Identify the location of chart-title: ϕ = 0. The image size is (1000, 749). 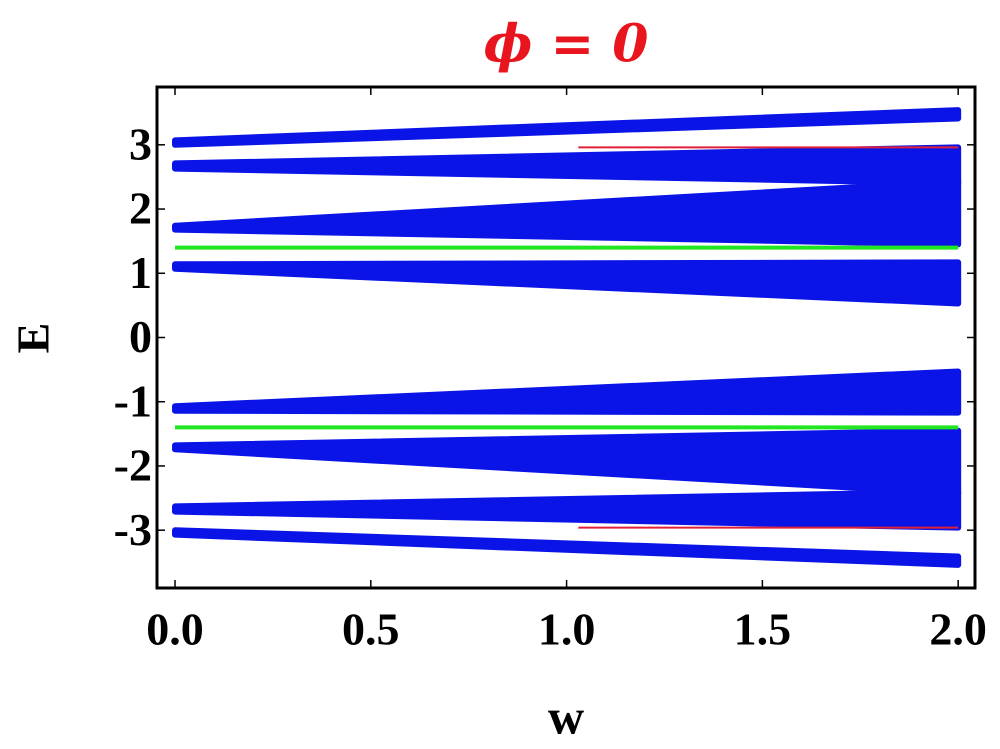
(566, 44).